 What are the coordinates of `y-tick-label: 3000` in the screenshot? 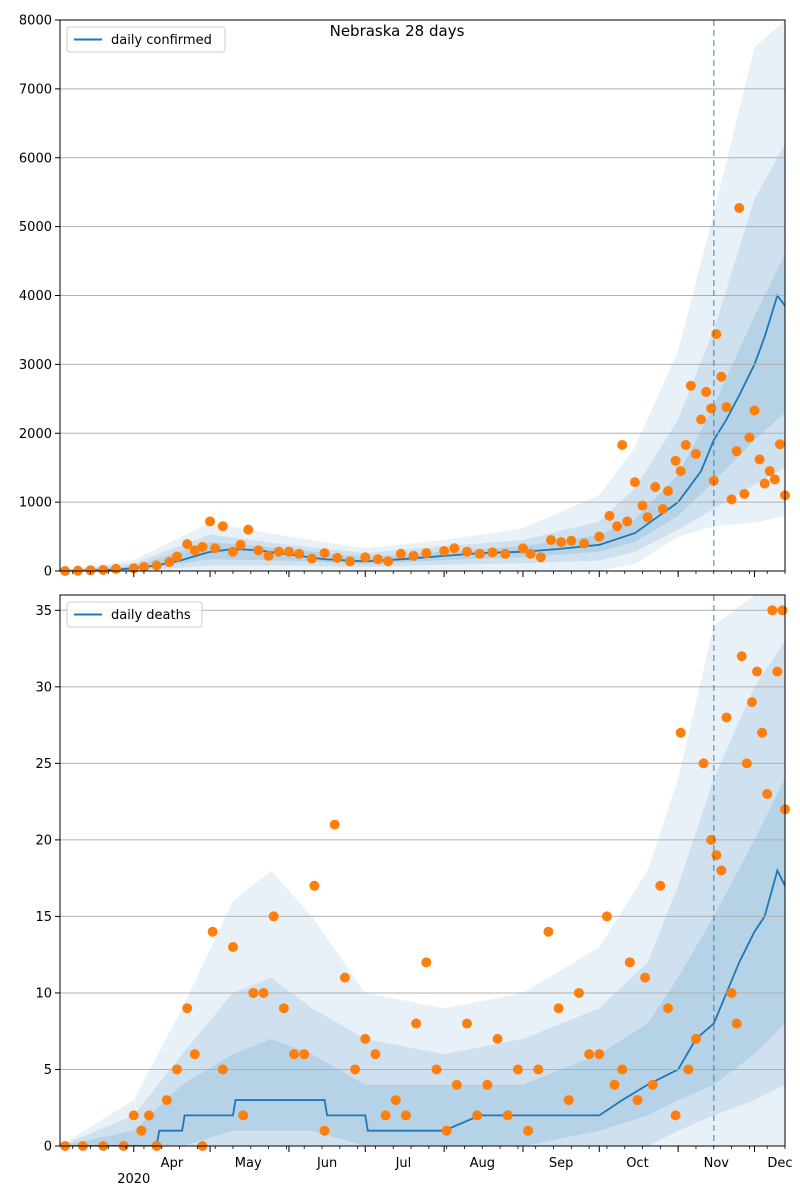 It's located at (35, 365).